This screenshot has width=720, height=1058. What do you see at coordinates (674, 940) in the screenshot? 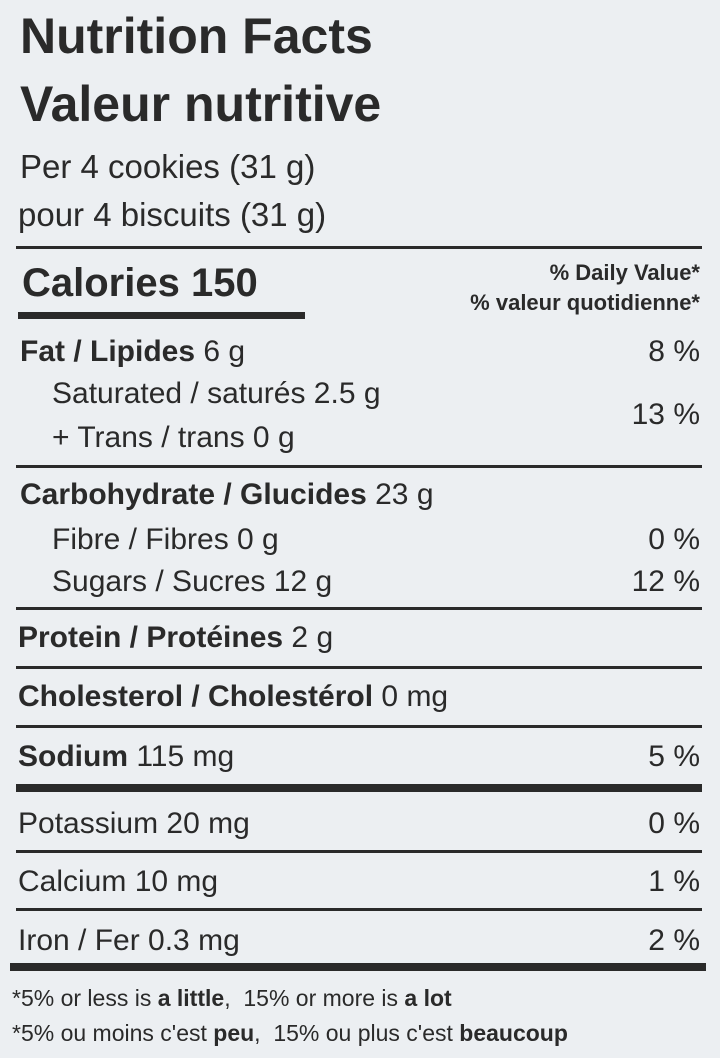
I see `iron-dv: 2 %` at bounding box center [674, 940].